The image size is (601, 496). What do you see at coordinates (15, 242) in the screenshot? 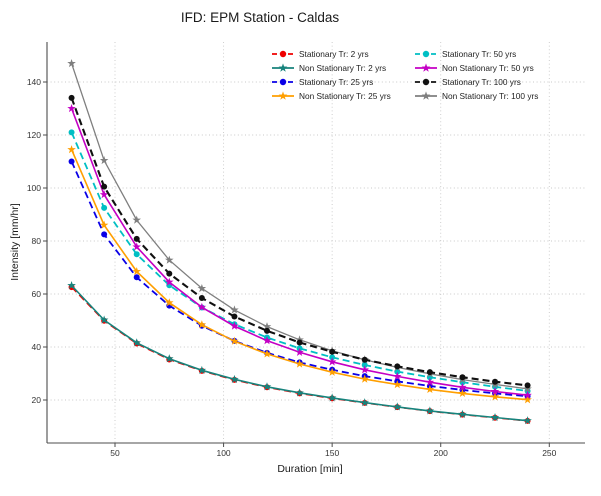
I see `y-axis-title: Intensity [mm/hr]` at bounding box center [15, 242].